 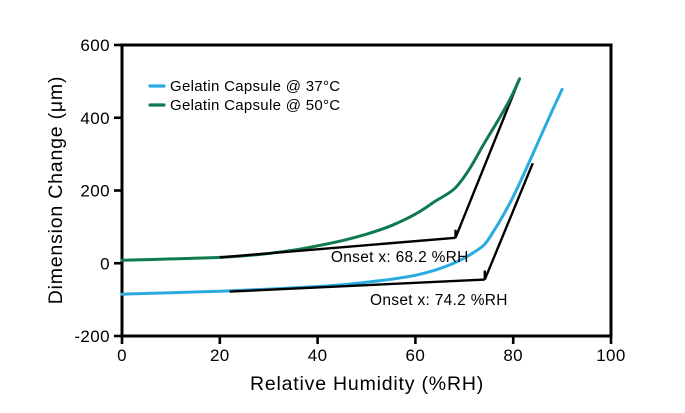 I want to click on x-tick-label: 0, so click(x=122, y=355).